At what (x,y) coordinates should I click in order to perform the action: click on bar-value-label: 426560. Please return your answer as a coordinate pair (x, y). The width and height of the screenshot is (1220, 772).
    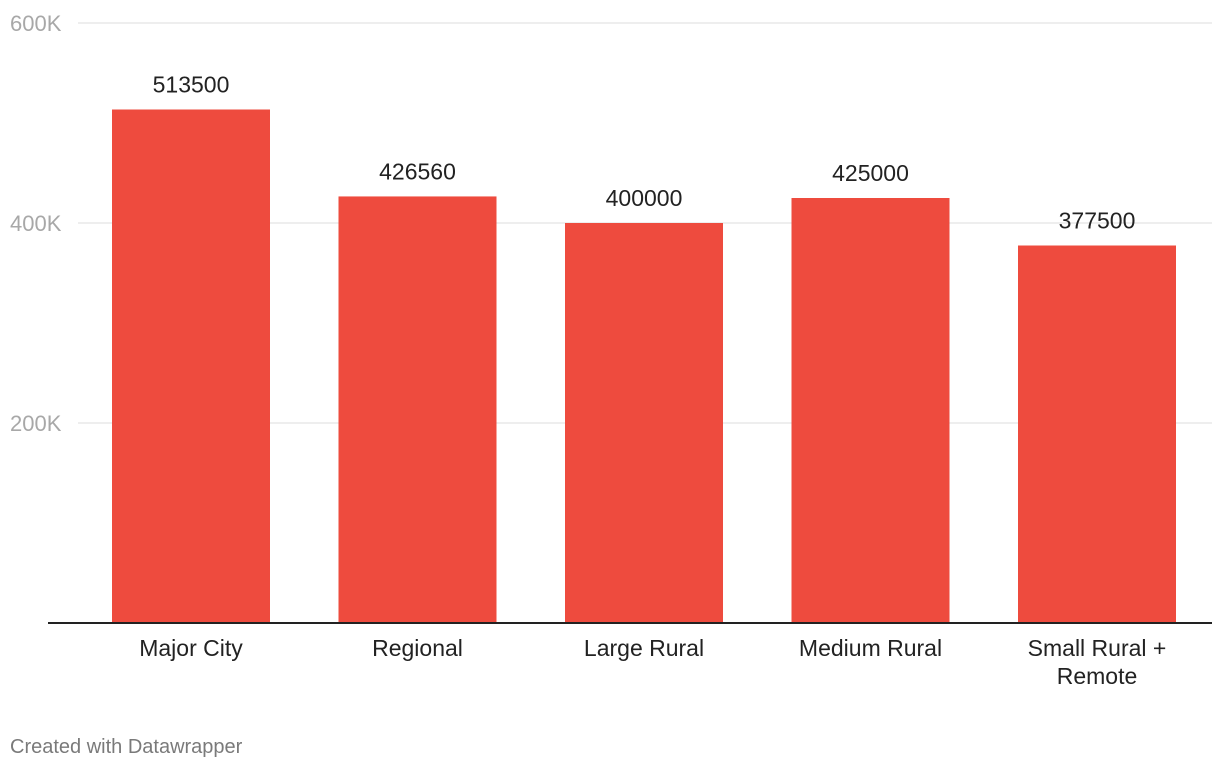
    Looking at the image, I should click on (417, 171).